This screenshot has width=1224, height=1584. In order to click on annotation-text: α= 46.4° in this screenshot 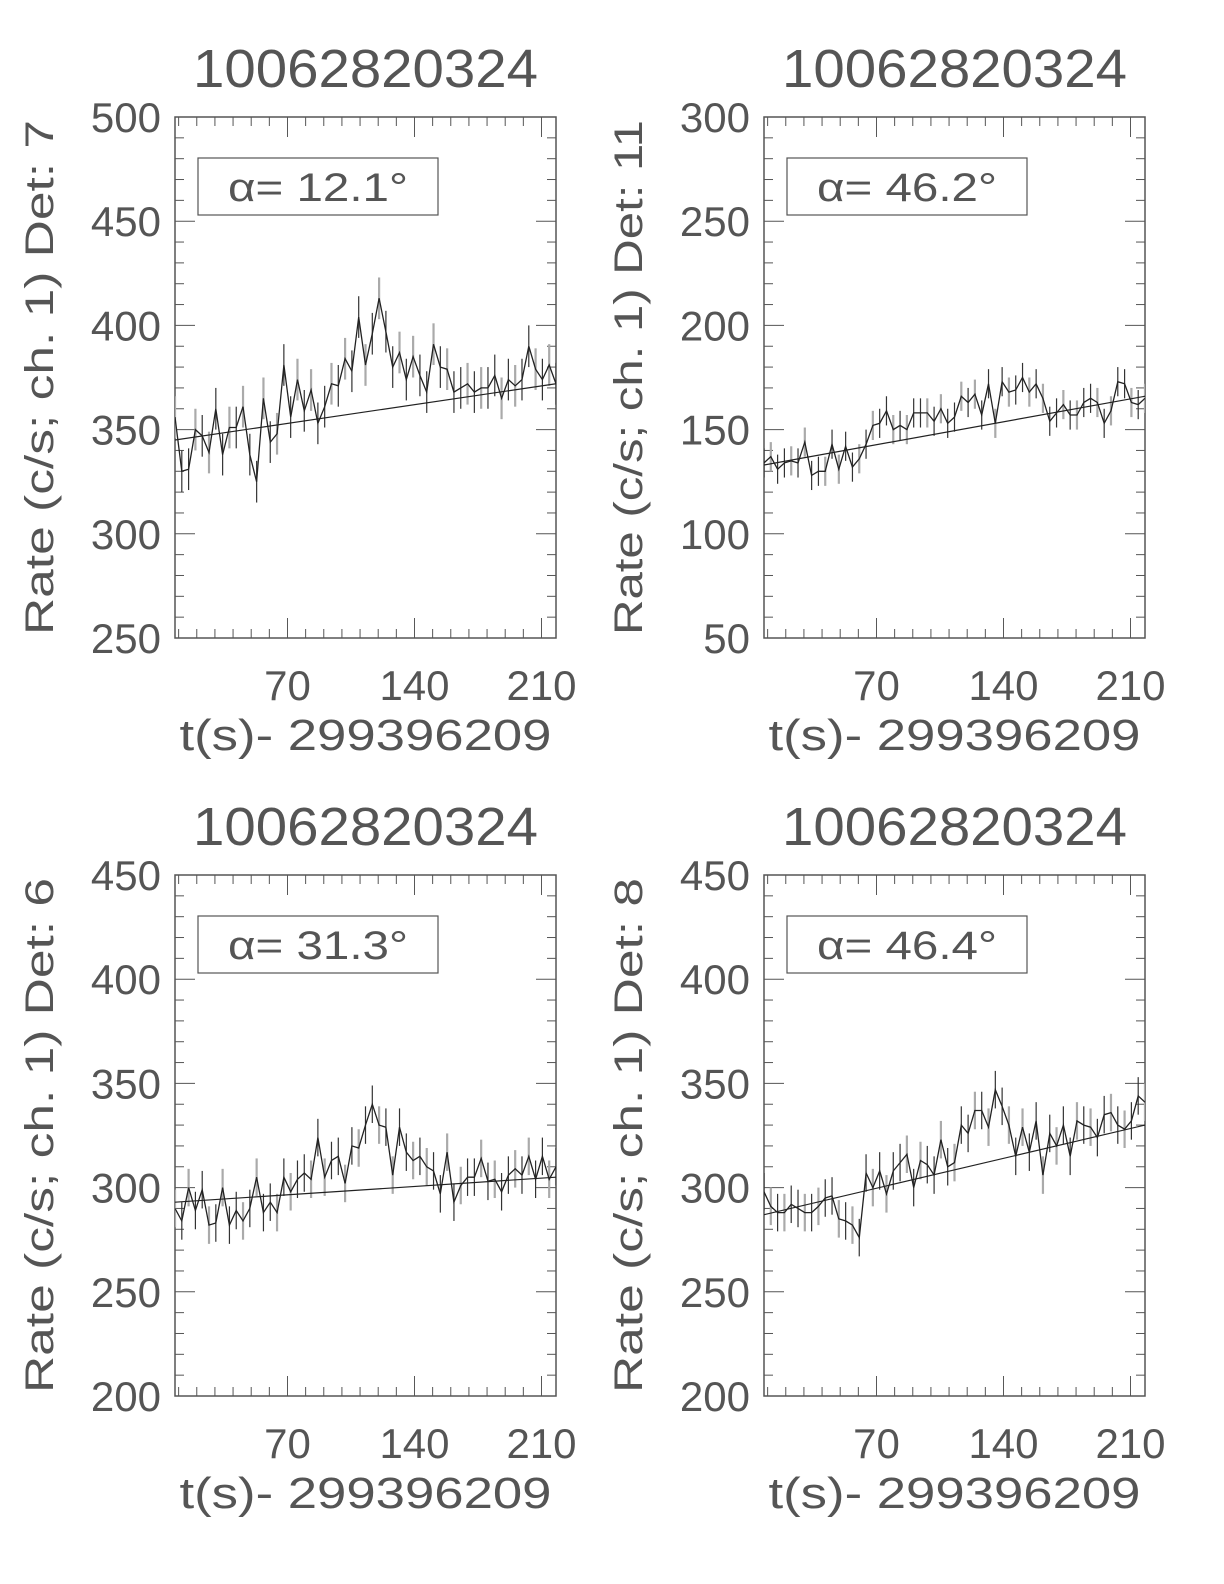, I will do `click(907, 946)`.